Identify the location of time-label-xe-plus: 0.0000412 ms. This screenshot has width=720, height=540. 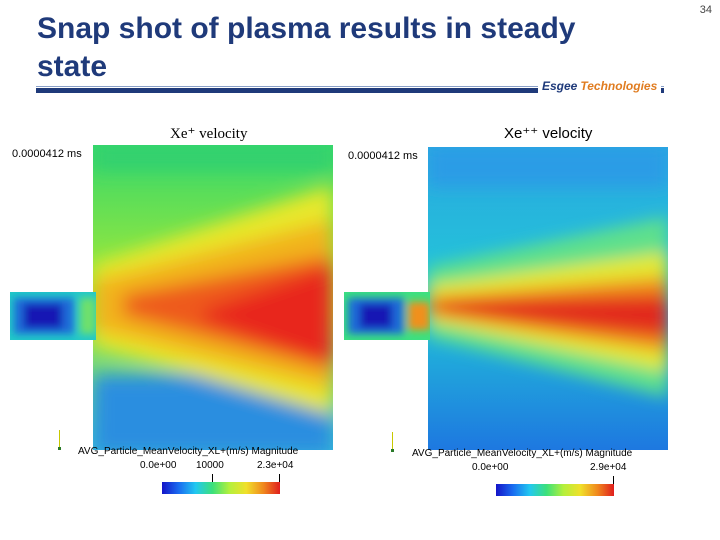
(47, 154).